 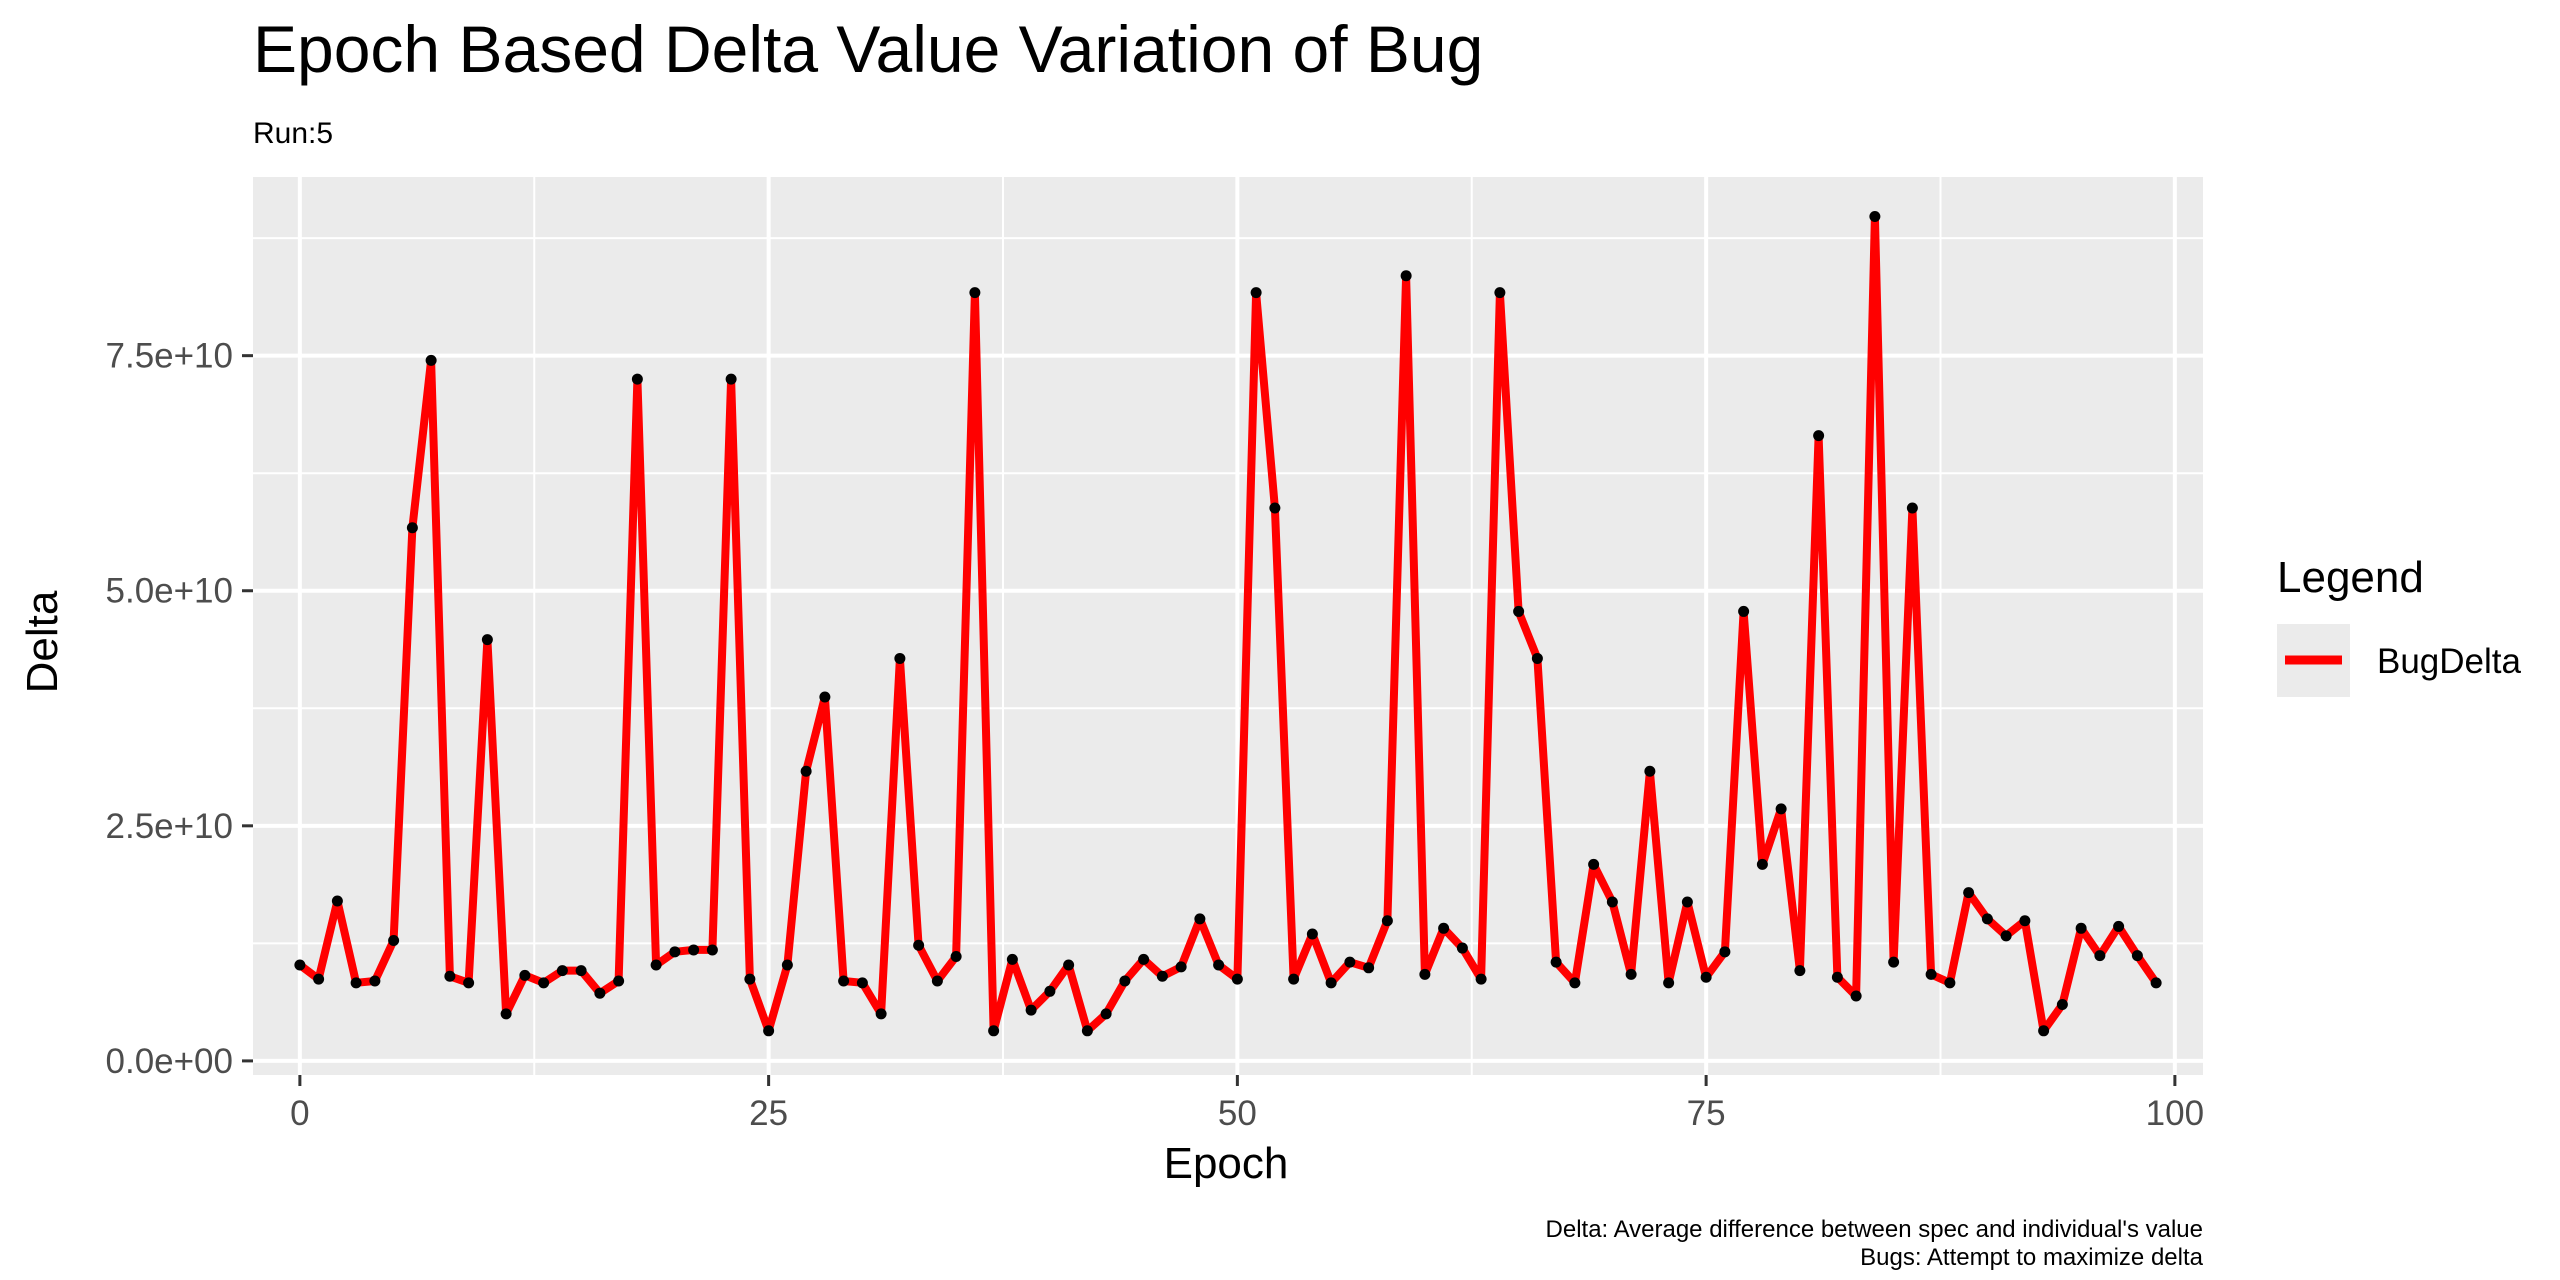 What do you see at coordinates (1237, 1113) in the screenshot?
I see `x-tick-label: 50` at bounding box center [1237, 1113].